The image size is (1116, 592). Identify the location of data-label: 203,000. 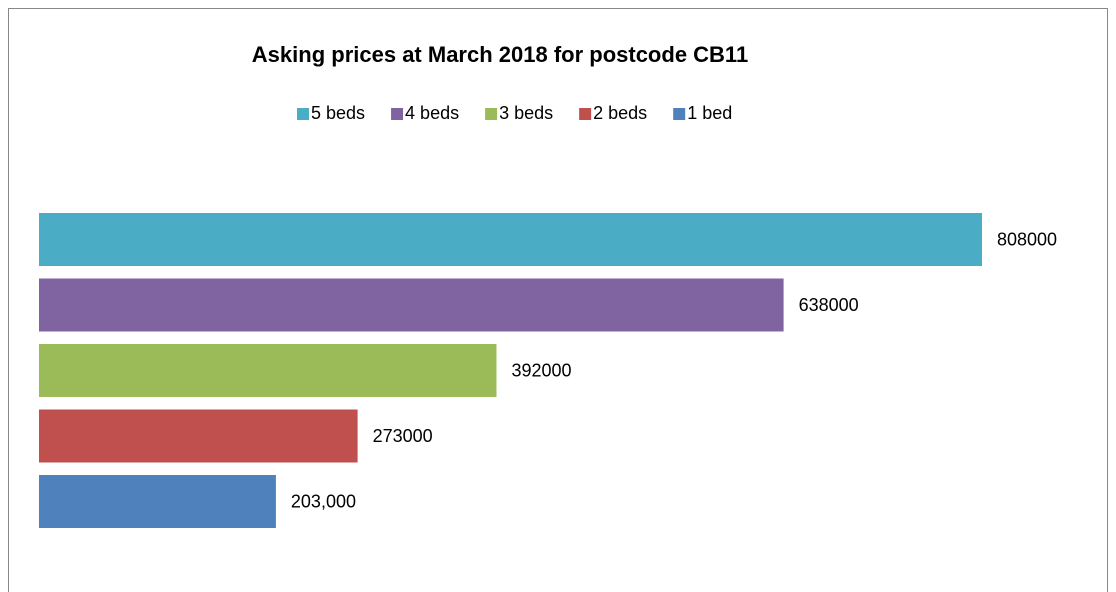
(323, 501).